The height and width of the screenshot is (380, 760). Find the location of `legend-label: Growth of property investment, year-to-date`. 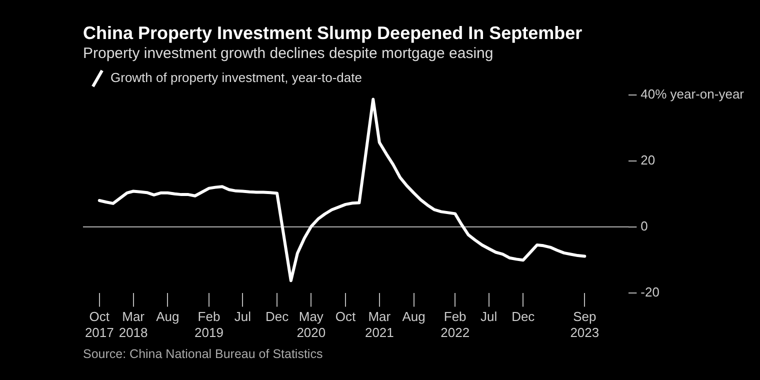

legend-label: Growth of property investment, year-to-date is located at coordinates (236, 78).